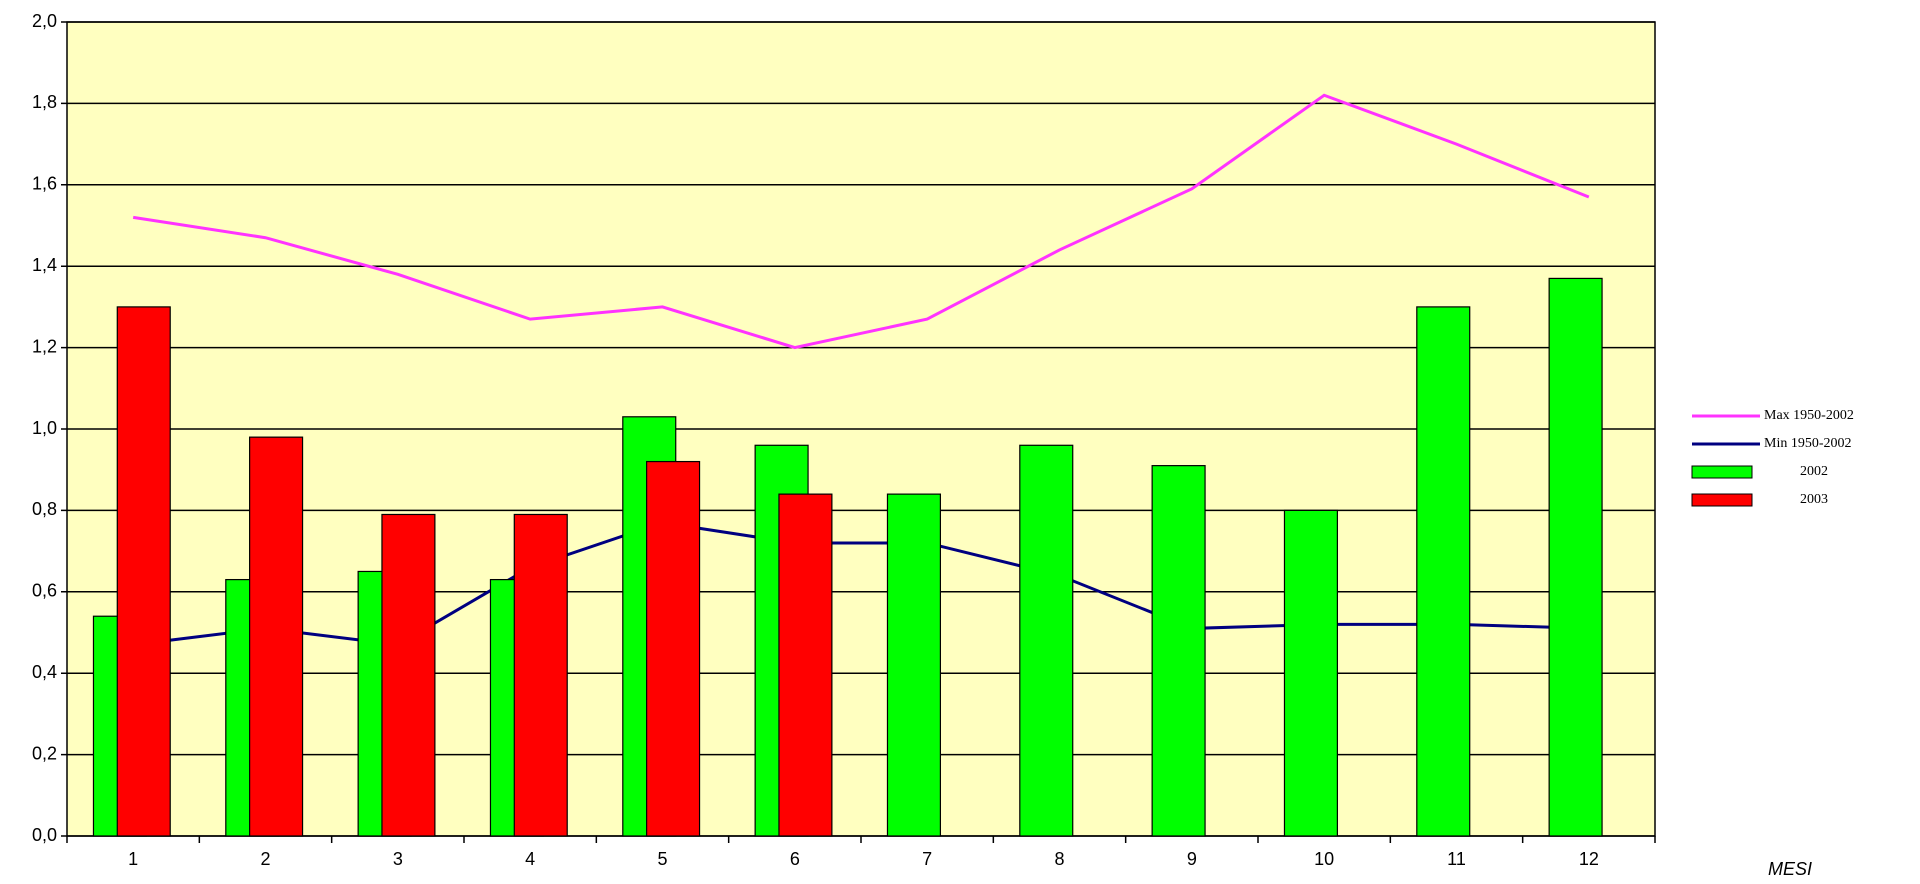 The height and width of the screenshot is (884, 1920). What do you see at coordinates (44, 672) in the screenshot?
I see `y-tick-label: 0,4` at bounding box center [44, 672].